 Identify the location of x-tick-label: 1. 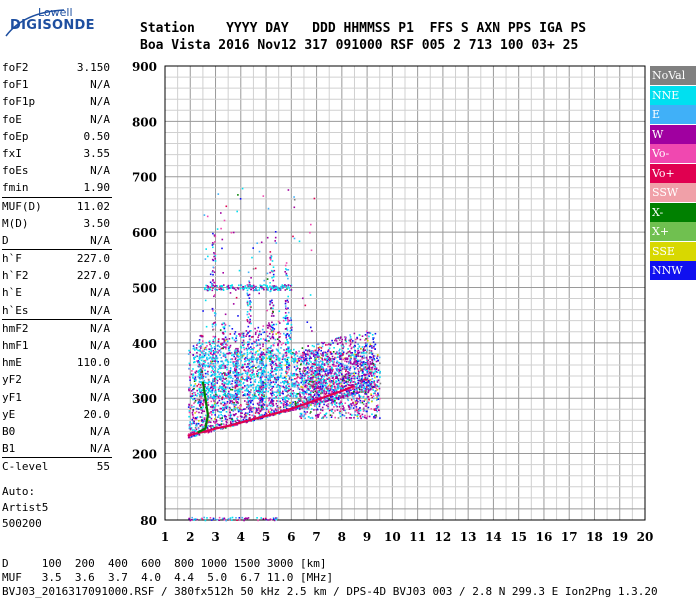
(165, 537).